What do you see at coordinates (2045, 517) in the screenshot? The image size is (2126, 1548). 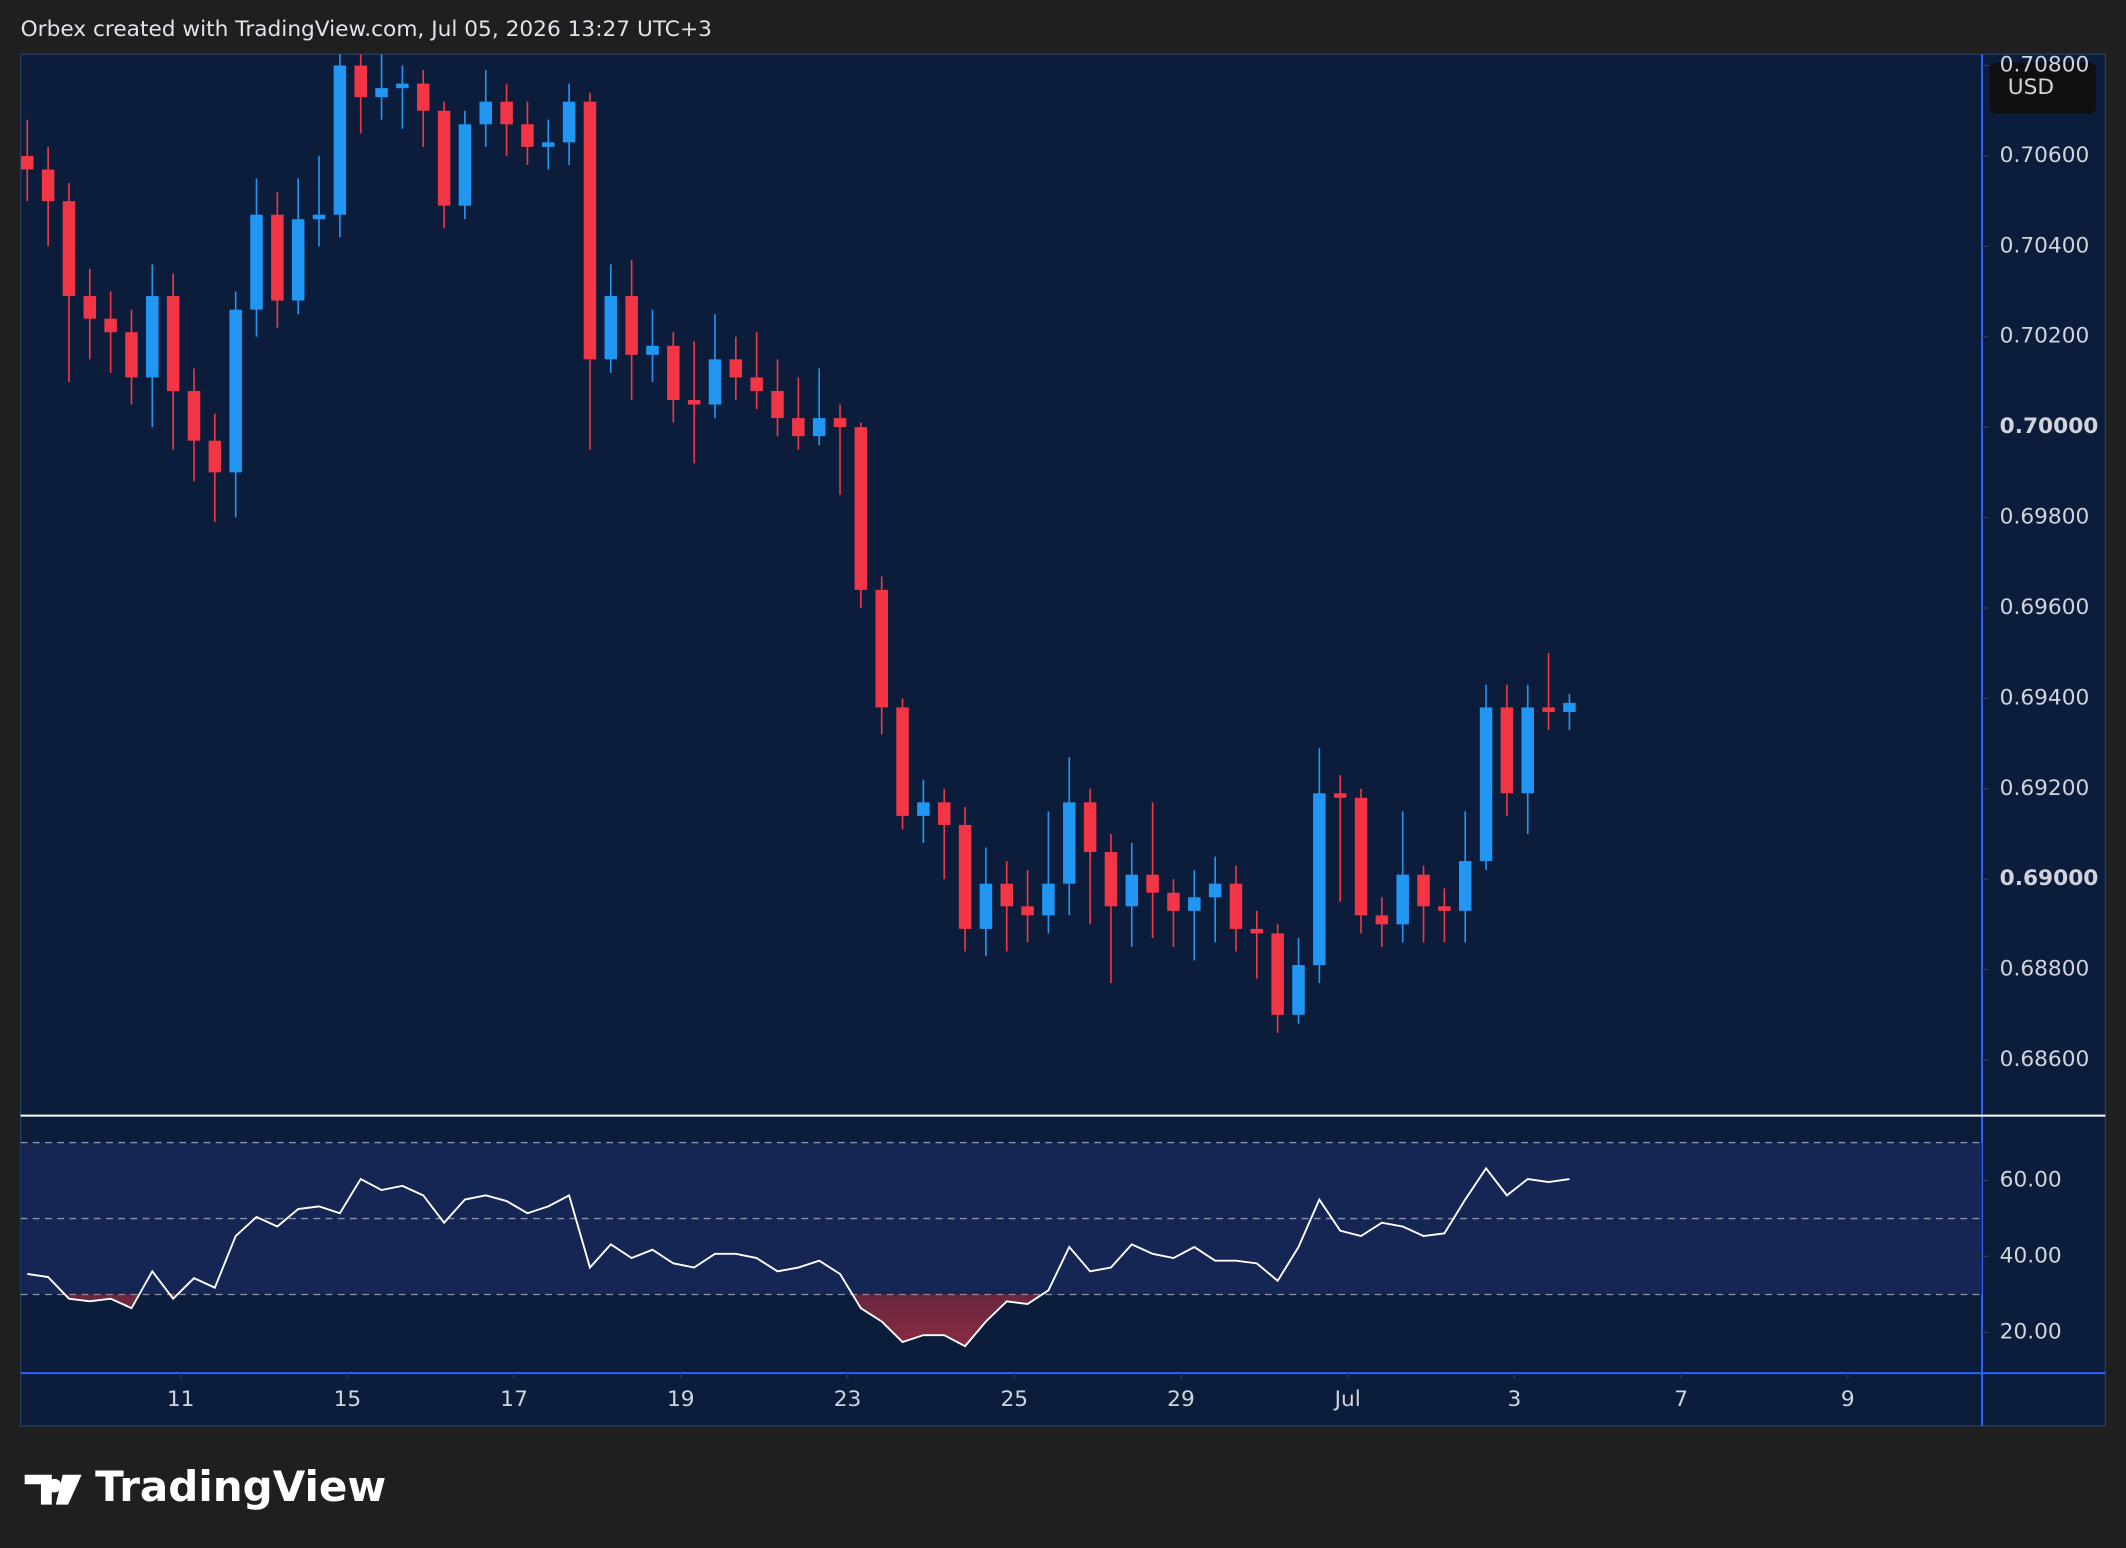 I see `y-tick-label: 0.69800` at bounding box center [2045, 517].